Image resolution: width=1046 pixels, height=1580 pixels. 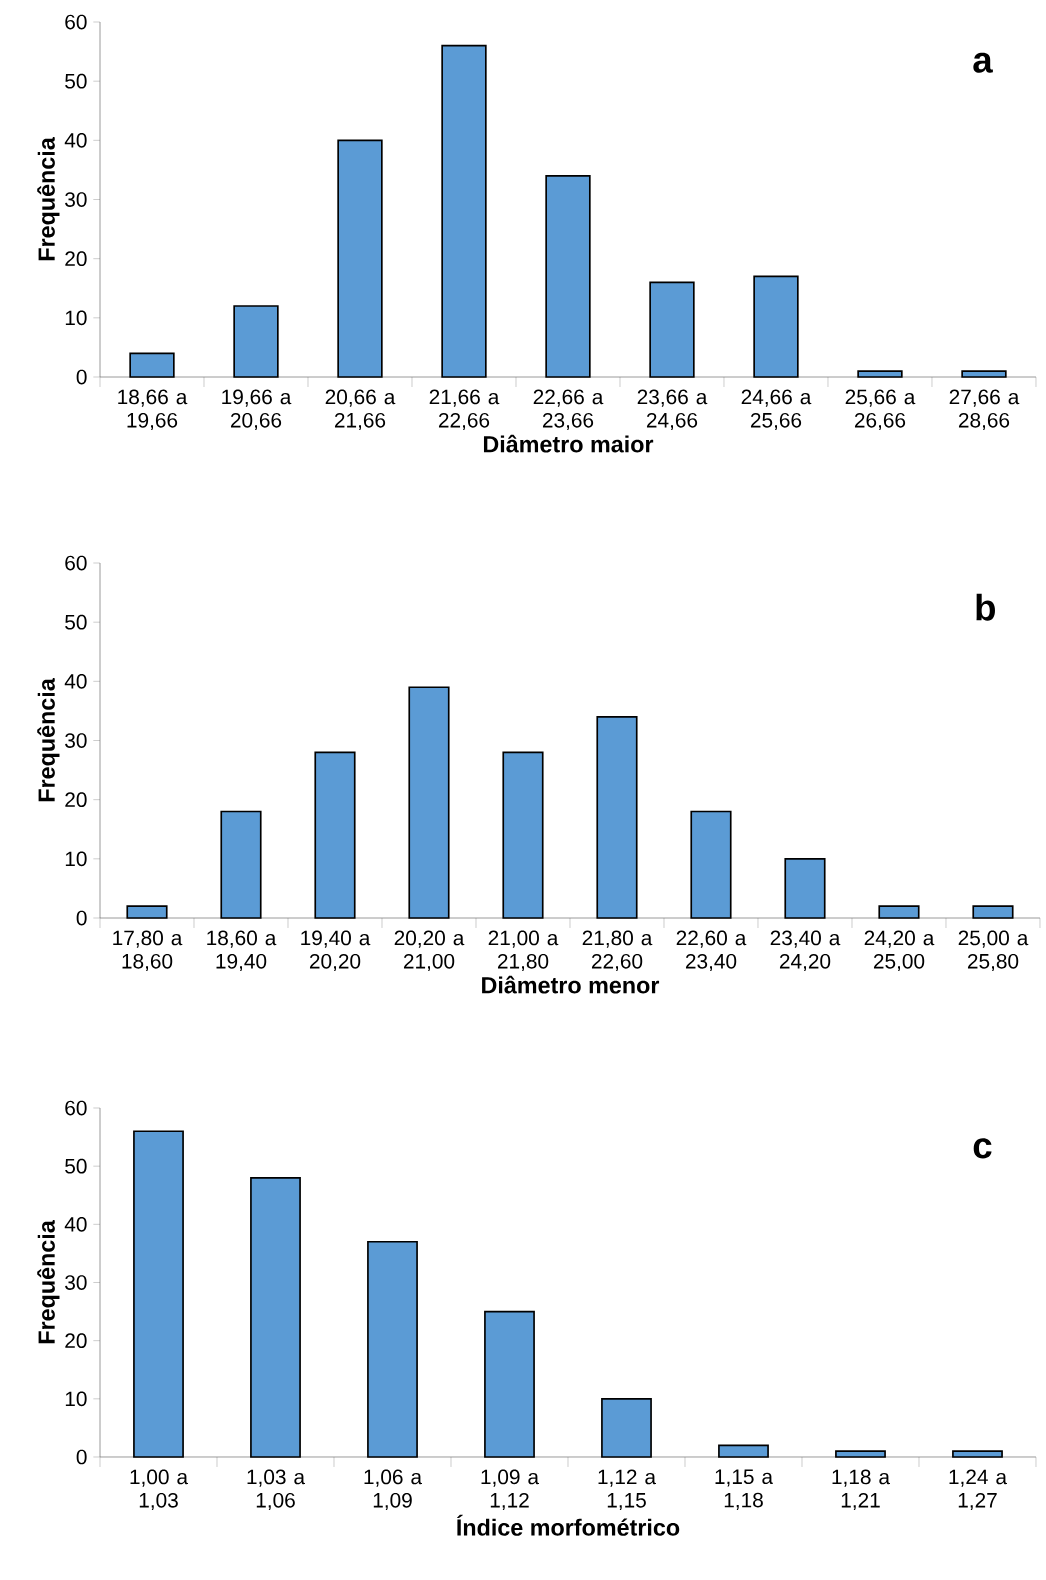 I want to click on x-axis-title: Índice morfométrico, so click(x=568, y=1525).